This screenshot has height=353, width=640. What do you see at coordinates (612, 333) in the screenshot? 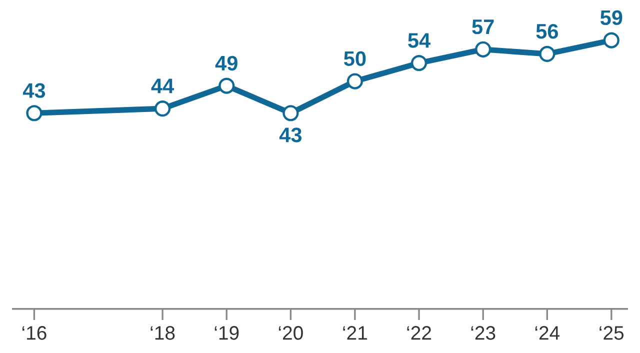
I see `x-tick-label: ‘25` at bounding box center [612, 333].